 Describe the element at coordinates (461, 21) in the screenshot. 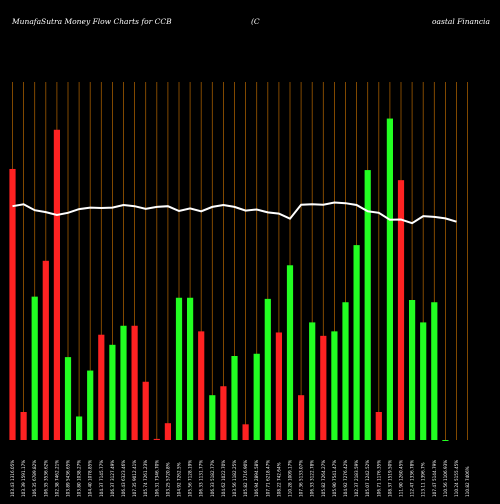

I see `chart-title-right: oastal Financia` at that location.